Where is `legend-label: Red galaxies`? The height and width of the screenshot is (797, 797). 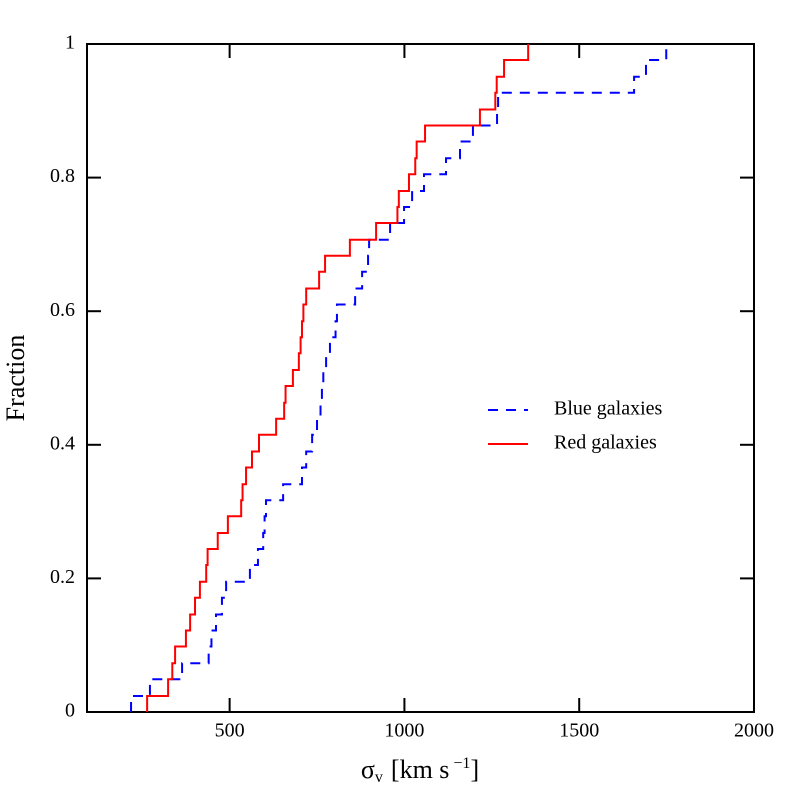 legend-label: Red galaxies is located at coordinates (605, 443).